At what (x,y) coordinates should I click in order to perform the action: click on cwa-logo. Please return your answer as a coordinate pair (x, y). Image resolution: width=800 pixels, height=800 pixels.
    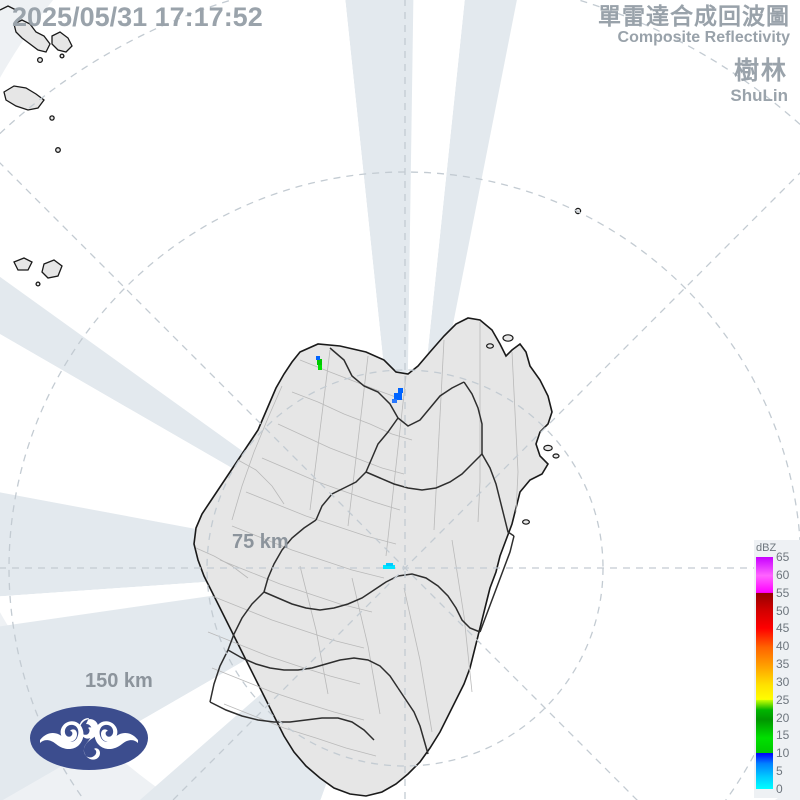
    Looking at the image, I should click on (89, 738).